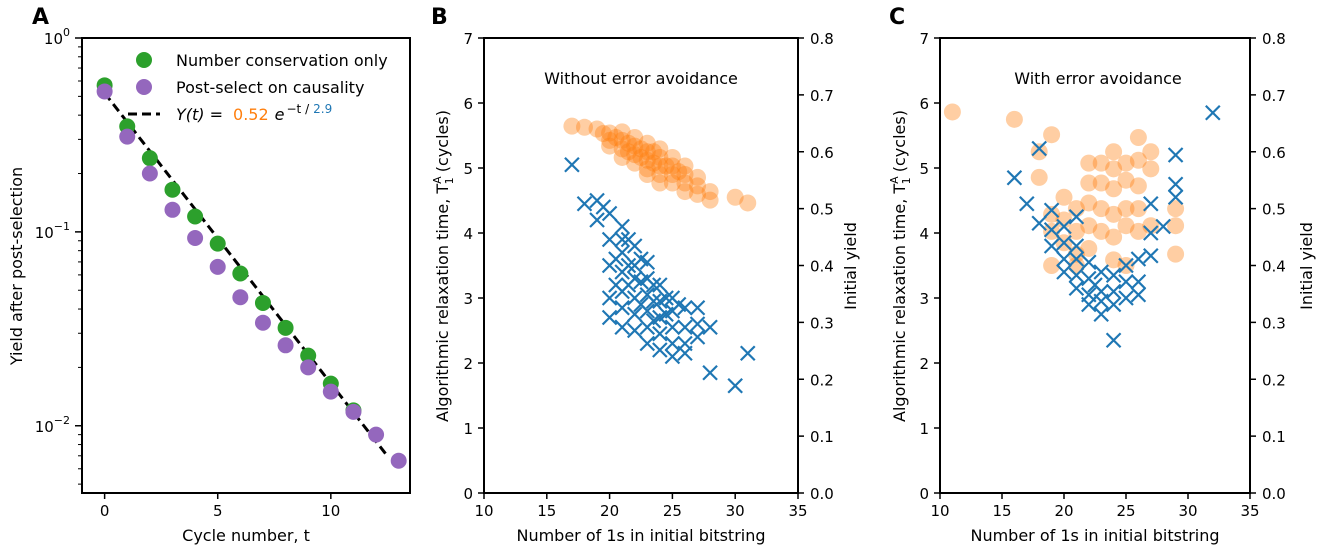 The height and width of the screenshot is (552, 1338). Describe the element at coordinates (906, 180) in the screenshot. I see `panel-c-left-y-label-sub: 1` at that location.